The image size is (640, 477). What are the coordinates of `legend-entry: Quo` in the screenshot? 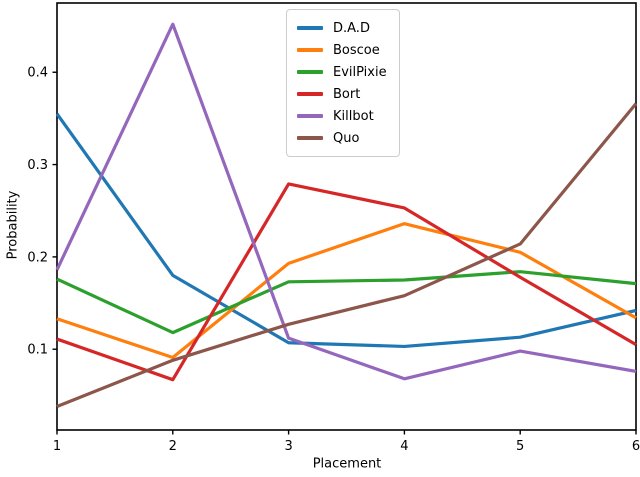 It's located at (342, 138).